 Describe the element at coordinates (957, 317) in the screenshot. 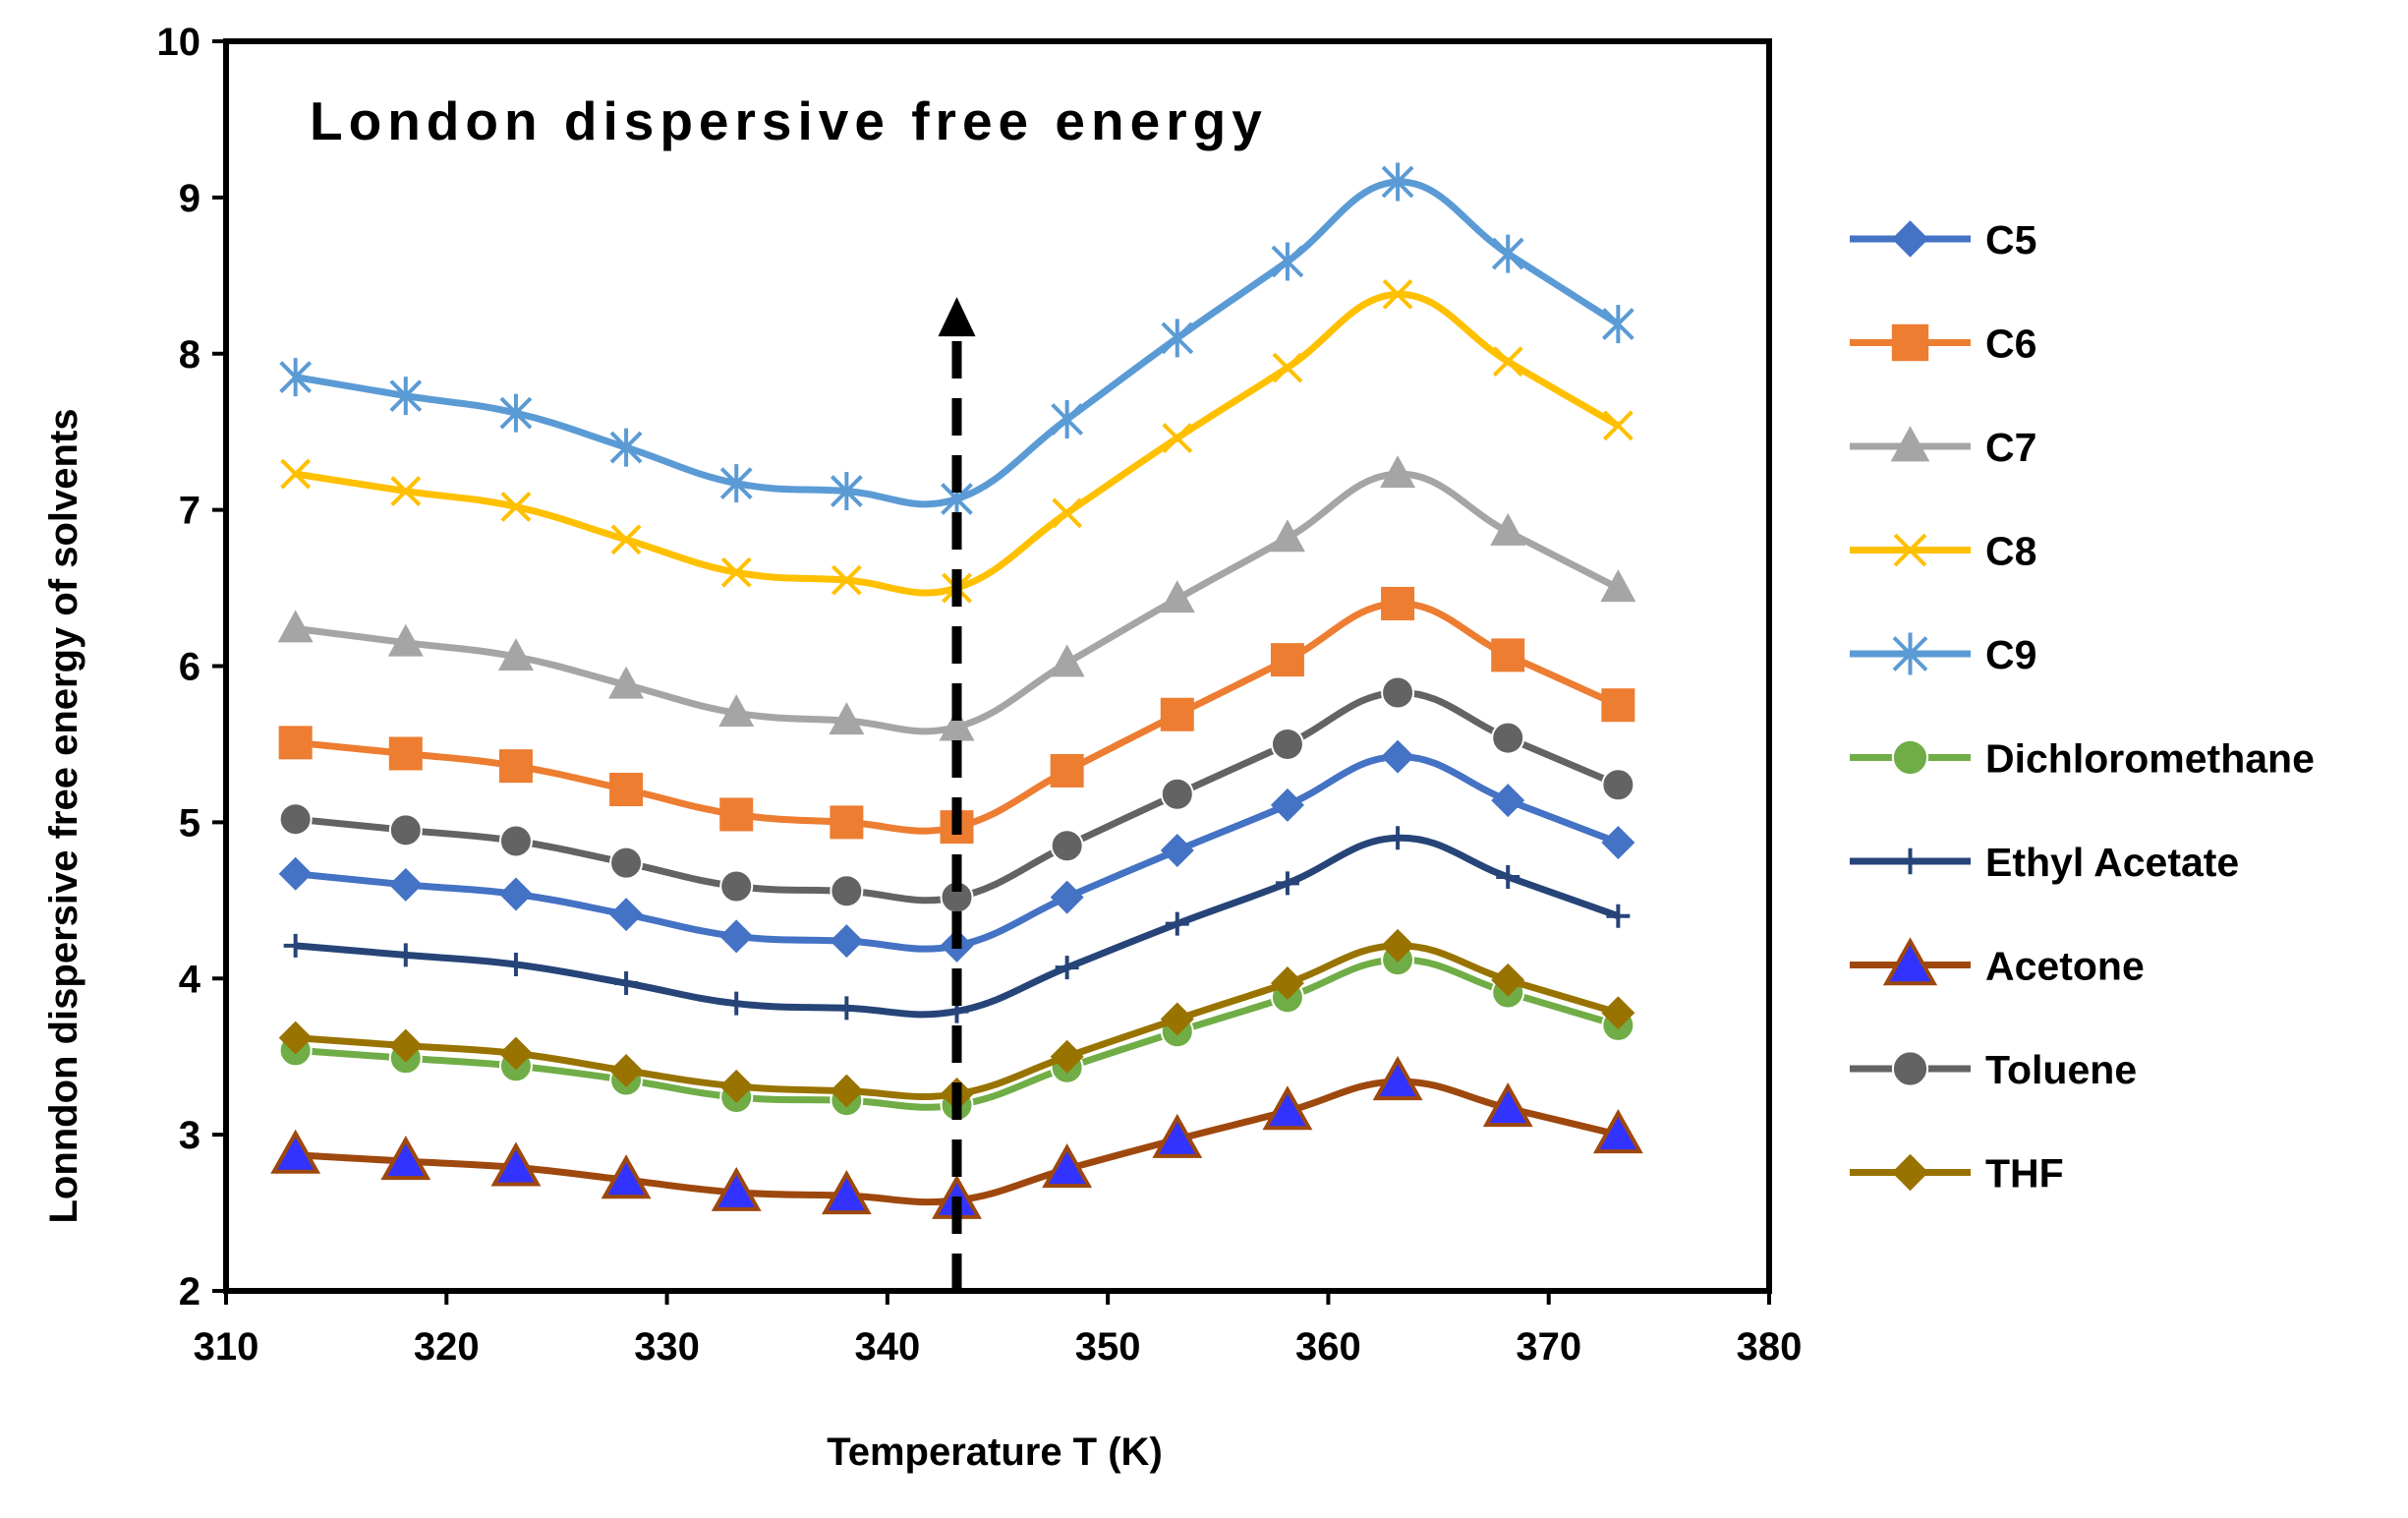

I see `dashed-arrow-head` at that location.